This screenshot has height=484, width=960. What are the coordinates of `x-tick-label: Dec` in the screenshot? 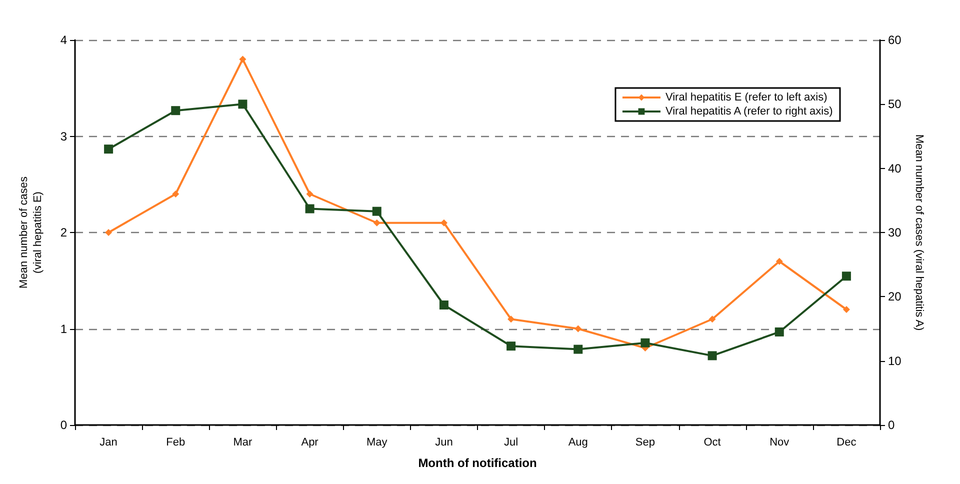 It's located at (846, 442).